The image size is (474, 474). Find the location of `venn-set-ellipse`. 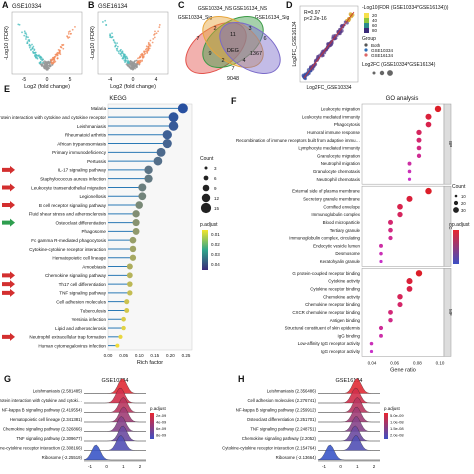

venn-set-ellipse is located at coordinates (216, 48).